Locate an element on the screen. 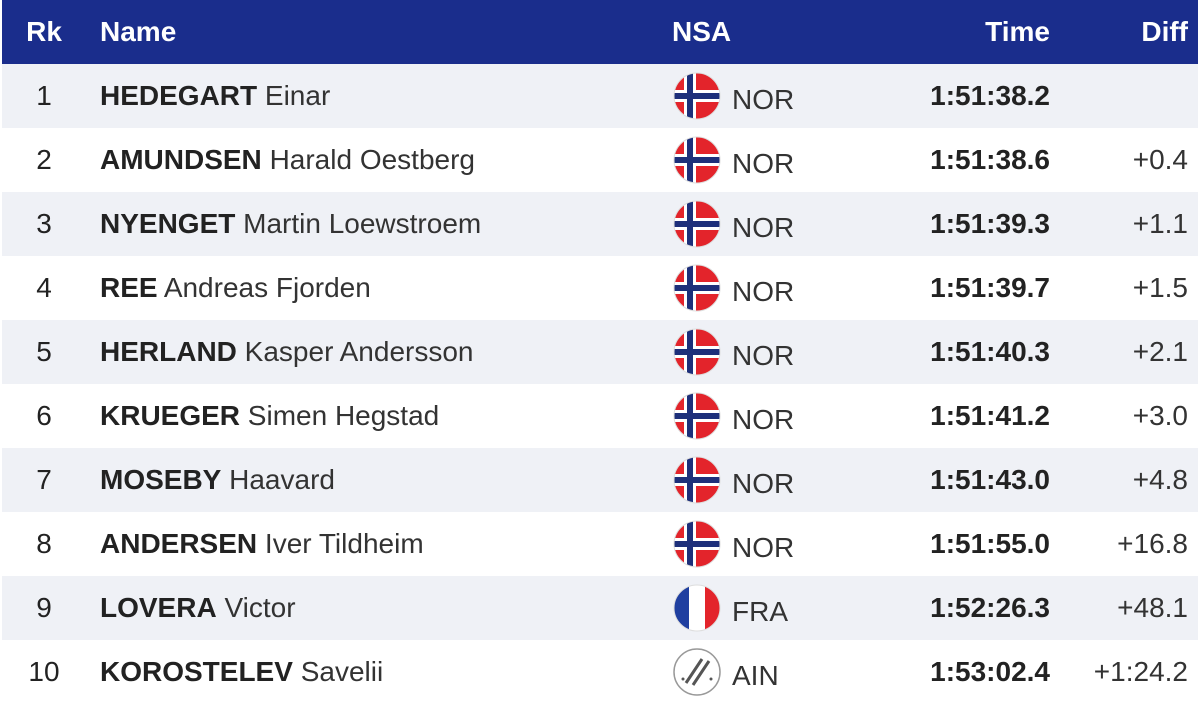 Image resolution: width=1200 pixels, height=706 pixels. first-name: Savelii is located at coordinates (342, 671).